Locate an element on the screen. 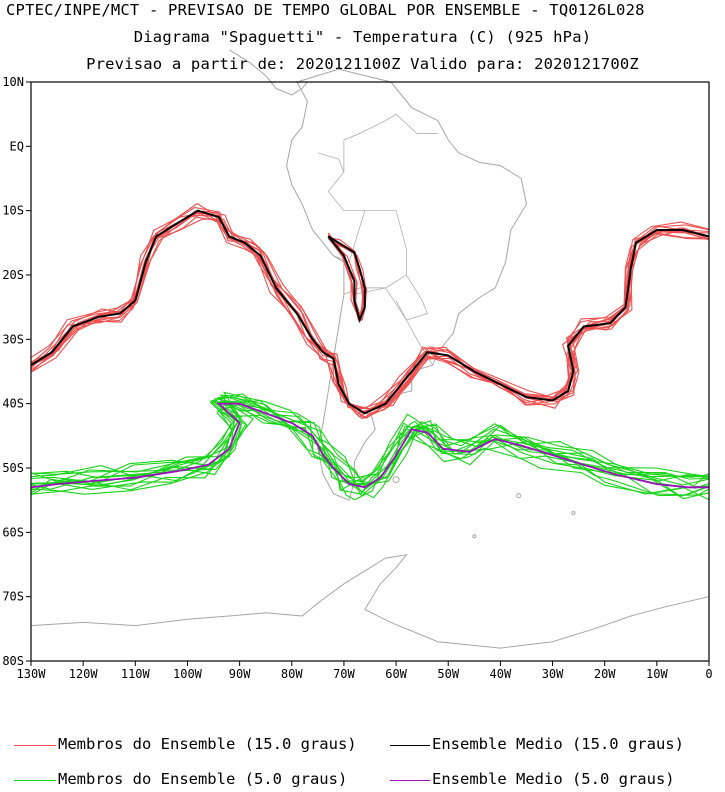 This screenshot has width=725, height=792. y-tick-label: 80S is located at coordinates (13, 661).